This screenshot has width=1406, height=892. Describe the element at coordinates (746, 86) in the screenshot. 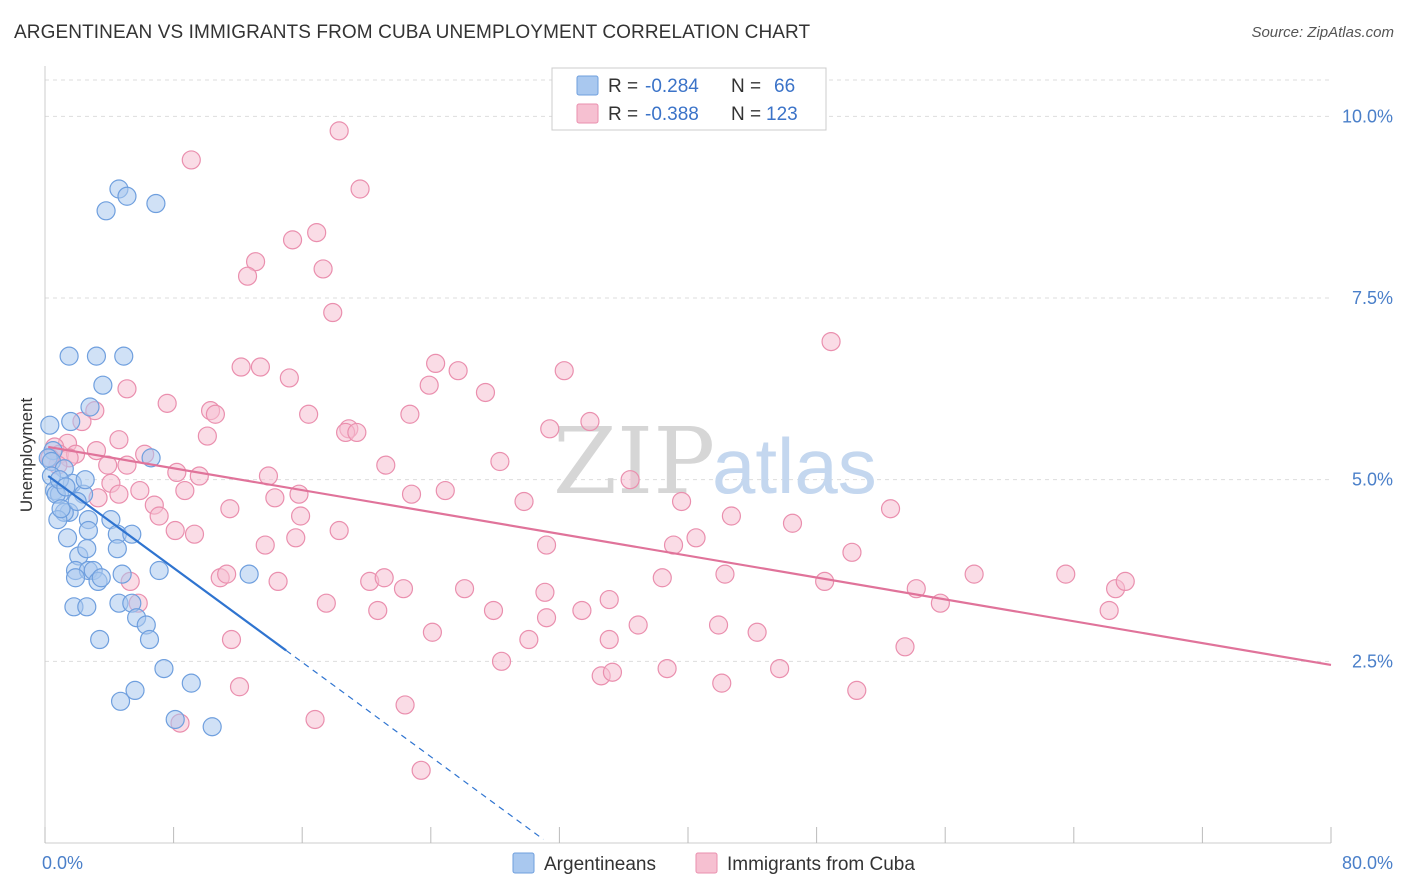

I see `stats-n-label-1: N =` at that location.